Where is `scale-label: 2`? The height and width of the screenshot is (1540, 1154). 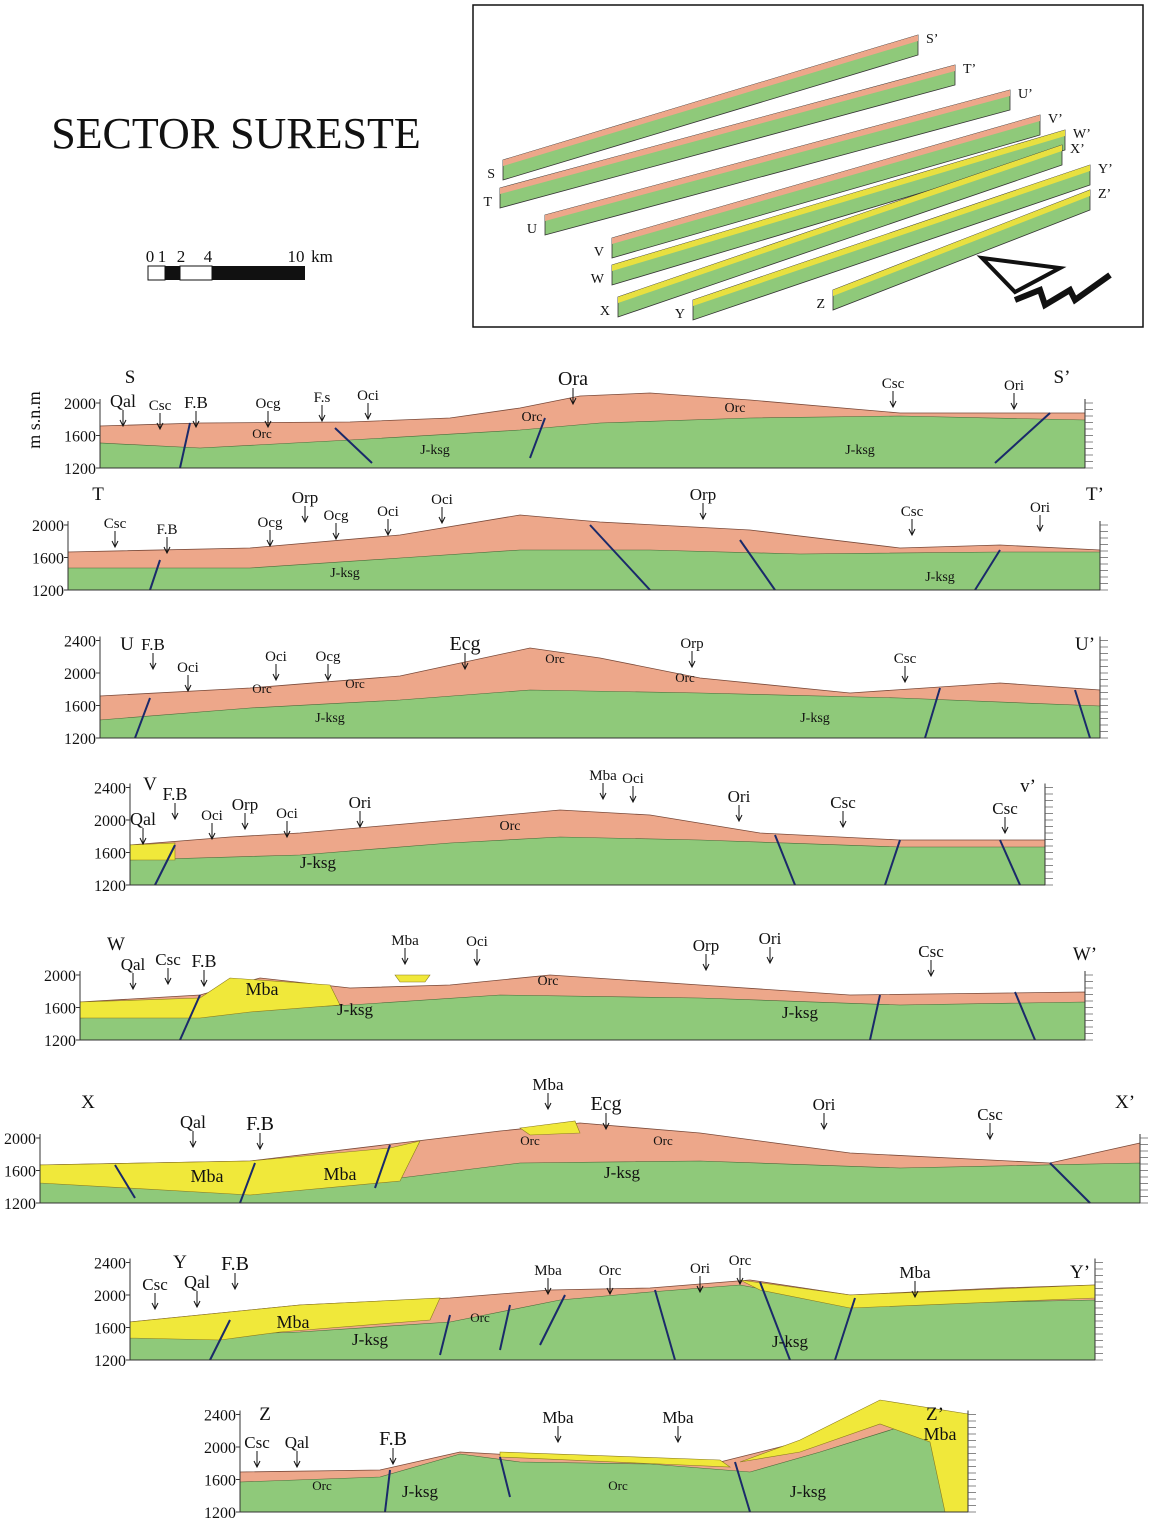 scale-label: 2 is located at coordinates (181, 256).